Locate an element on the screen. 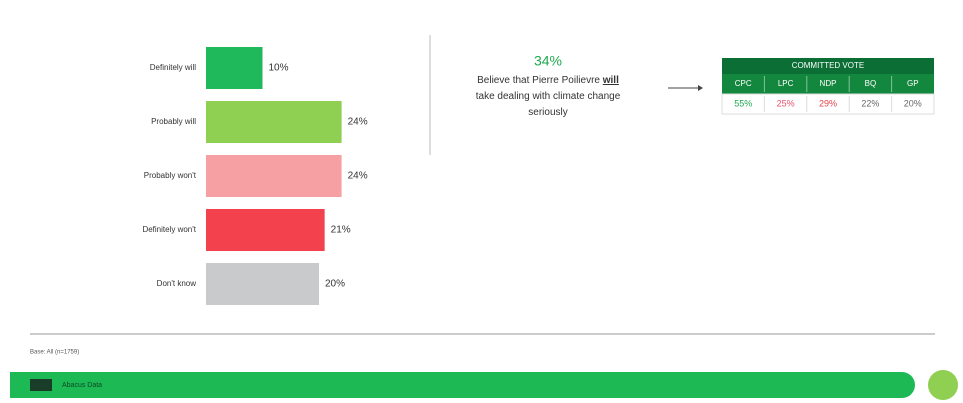 This screenshot has height=403, width=963. value-label: 20% is located at coordinates (335, 284).